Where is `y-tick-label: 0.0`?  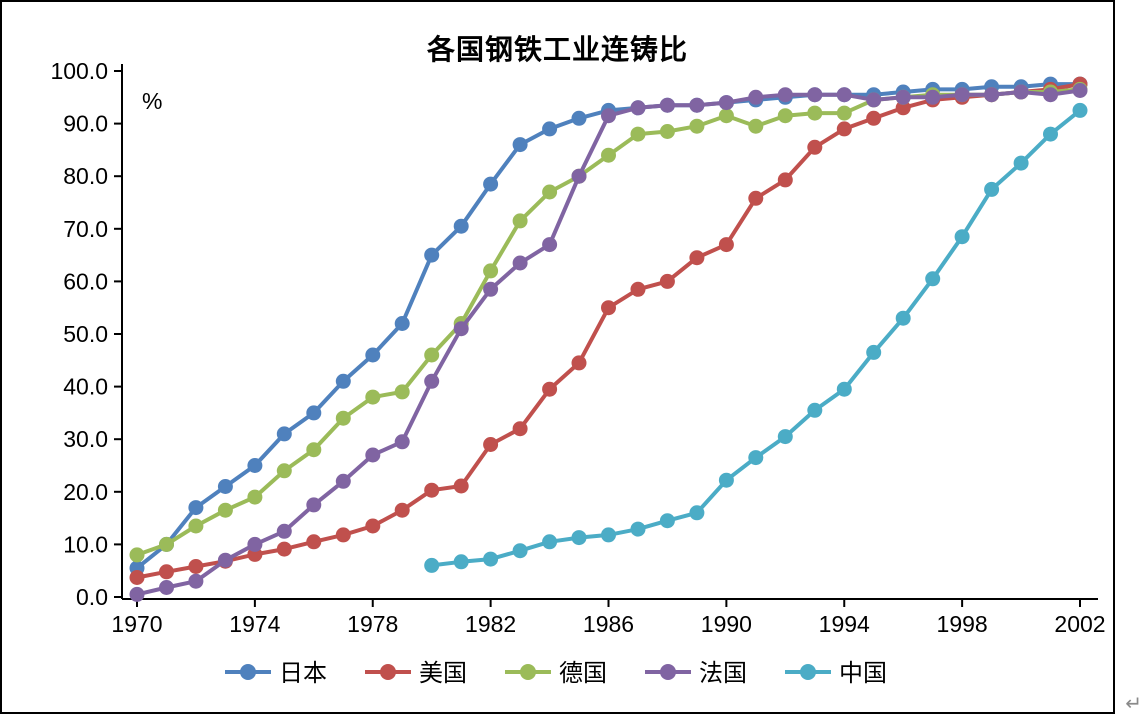 y-tick-label: 0.0 is located at coordinates (92, 597).